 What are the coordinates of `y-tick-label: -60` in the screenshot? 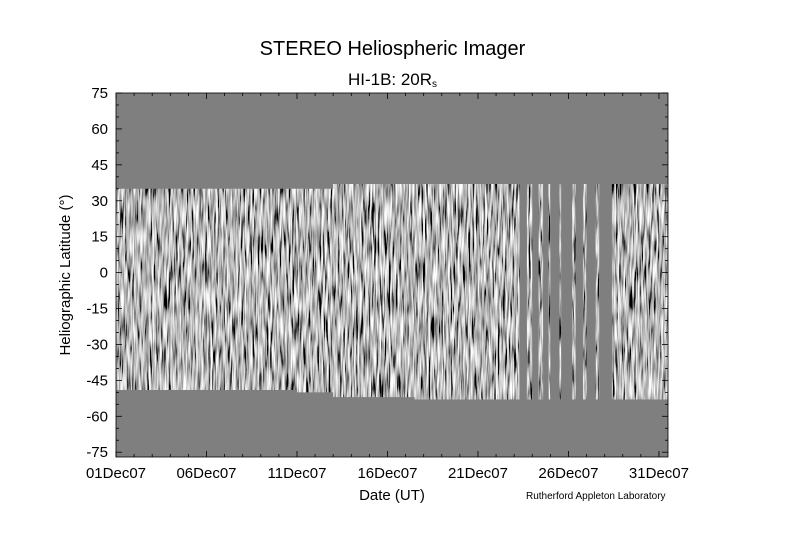 It's located at (97, 416).